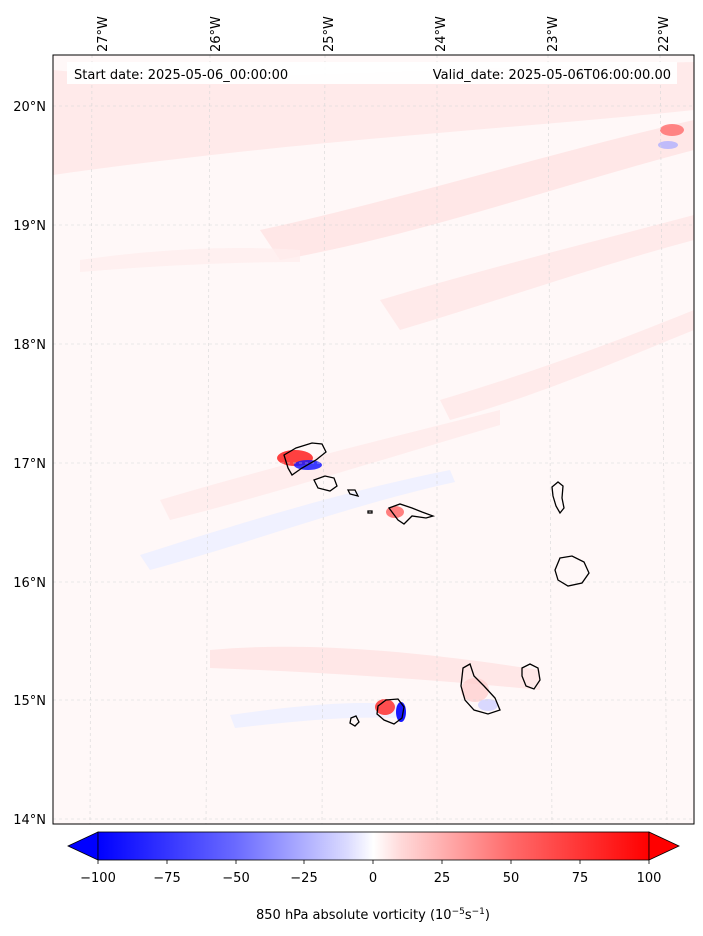 Image resolution: width=703 pixels, height=936 pixels. I want to click on island-fogo, so click(390, 711).